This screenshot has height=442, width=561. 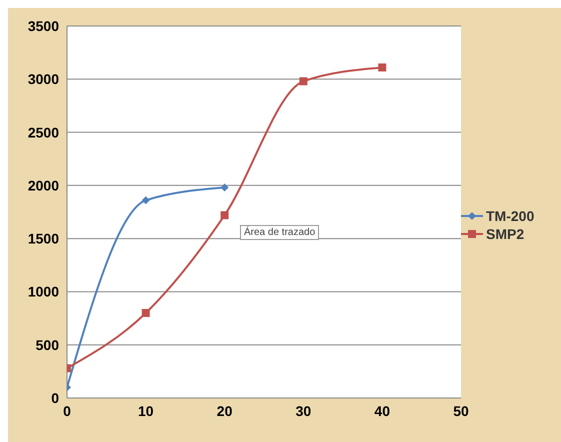 I want to click on y-tick-label: 3000, so click(x=44, y=79).